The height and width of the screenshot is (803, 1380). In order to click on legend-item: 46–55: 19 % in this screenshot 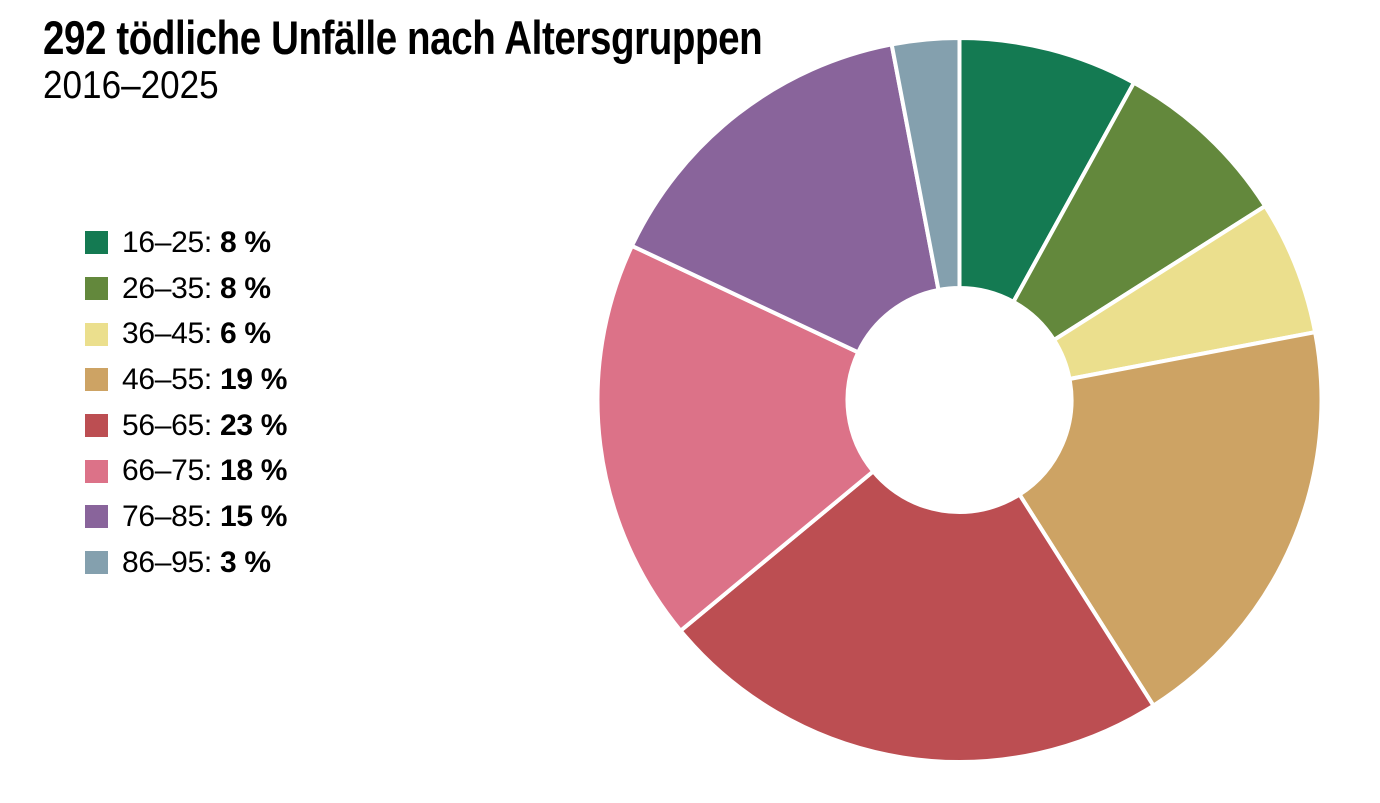, I will do `click(186, 380)`.